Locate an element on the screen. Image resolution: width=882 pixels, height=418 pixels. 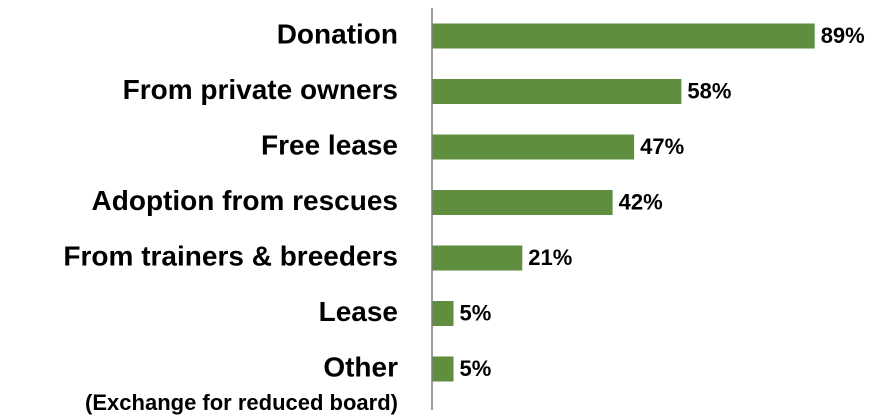
annotation: (Exchange for reduced board) is located at coordinates (241, 402).